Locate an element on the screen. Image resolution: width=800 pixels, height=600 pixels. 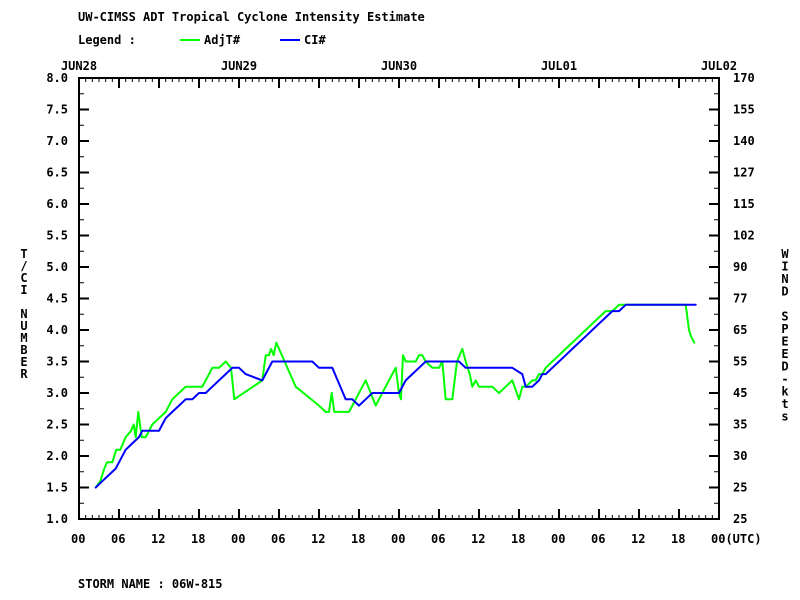
y-tick-label-left: 1.0 is located at coordinates (57, 519).